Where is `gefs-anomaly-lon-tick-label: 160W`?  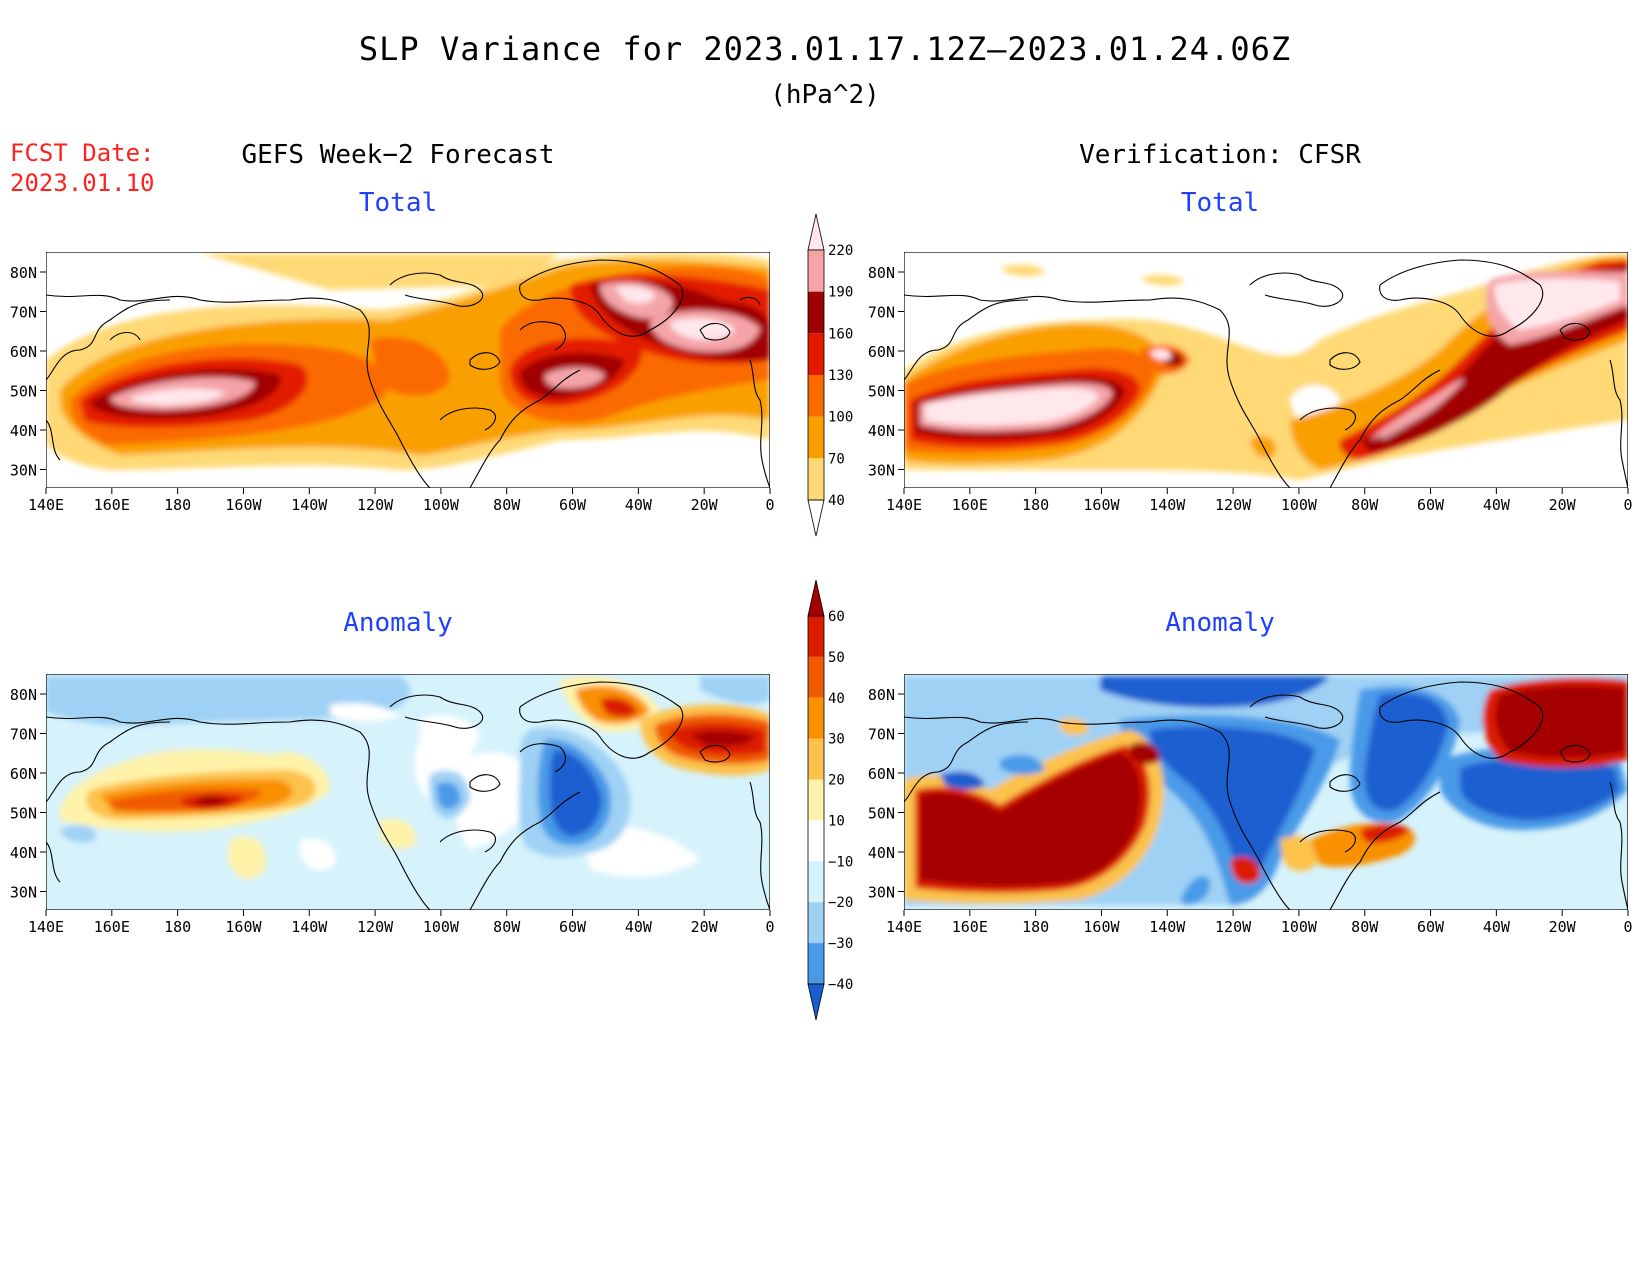
gefs-anomaly-lon-tick-label: 160W is located at coordinates (243, 927).